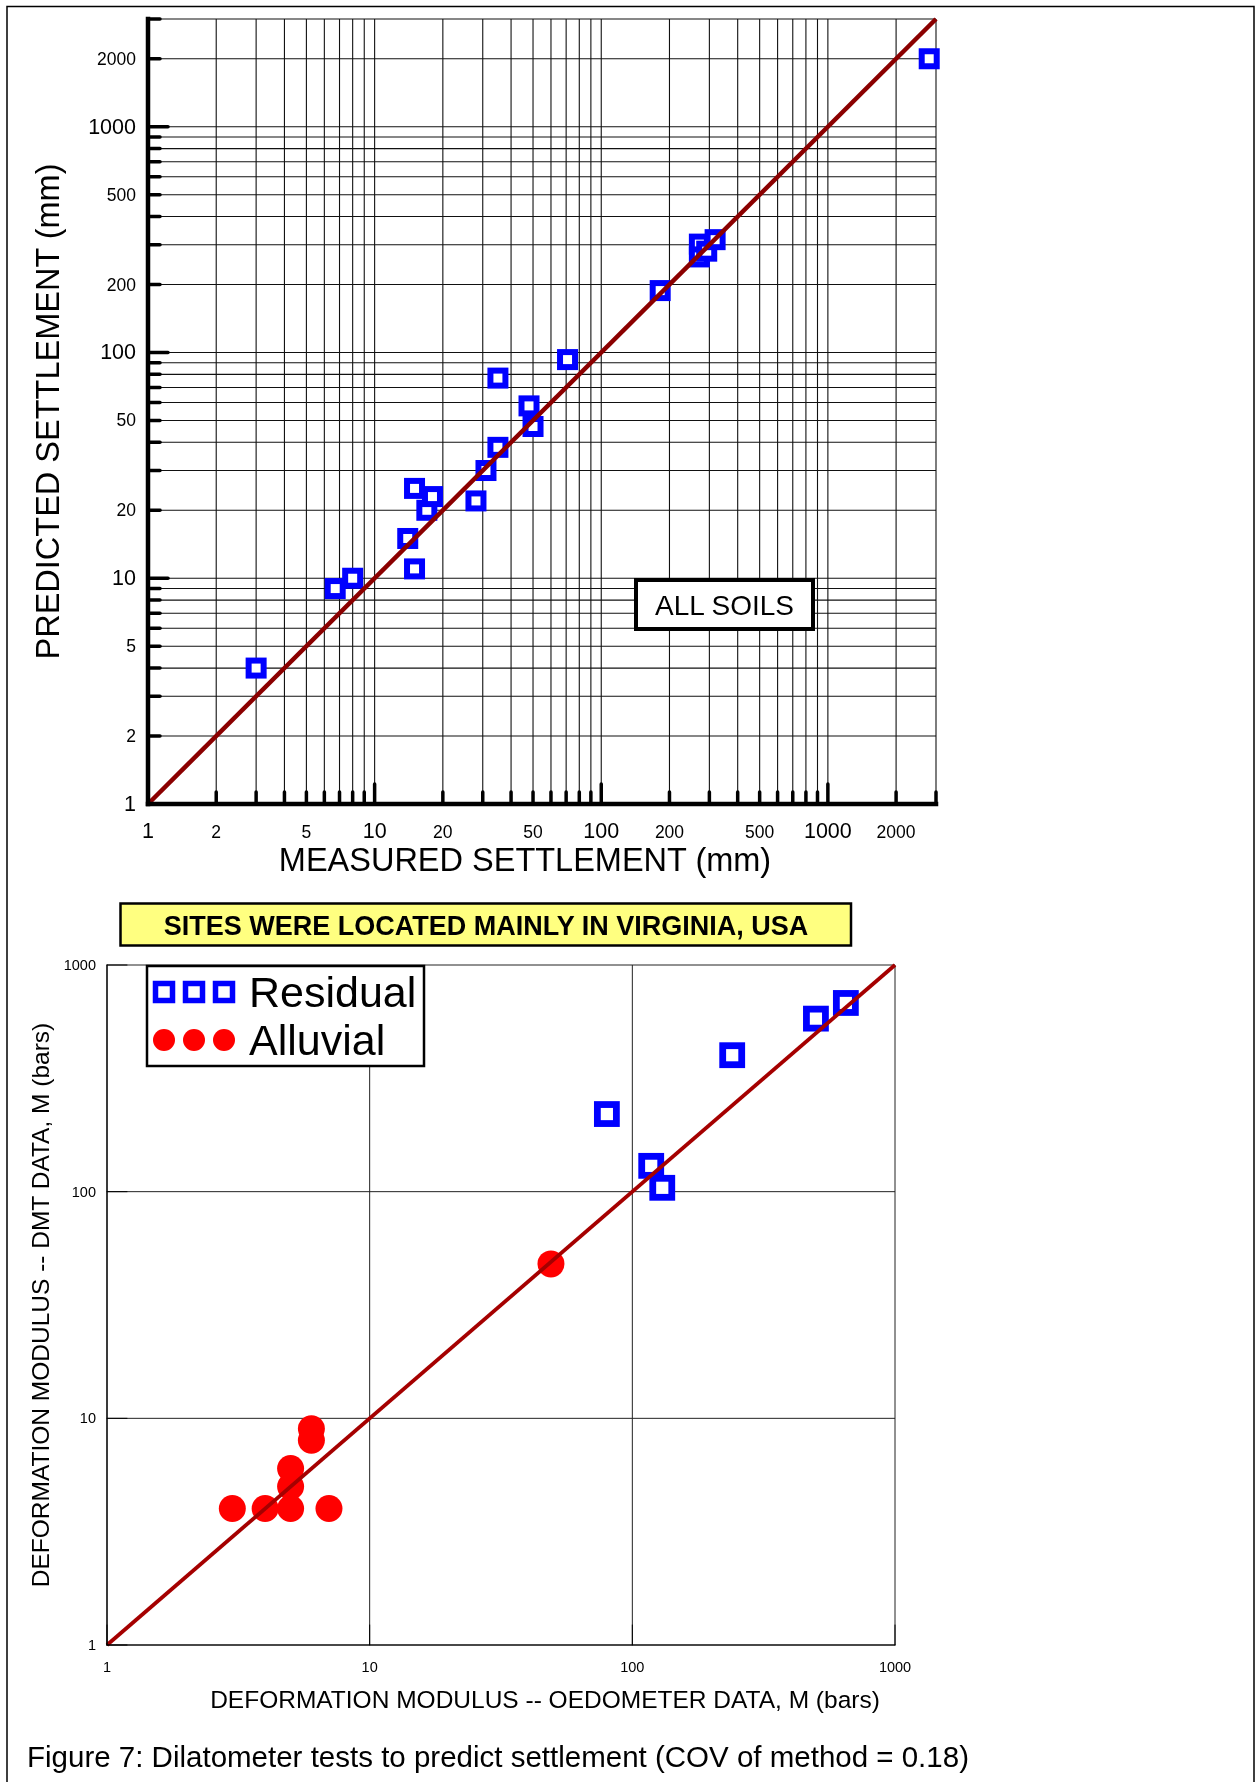  Describe the element at coordinates (126, 510) in the screenshot. I see `y-tick-label: 20` at that location.